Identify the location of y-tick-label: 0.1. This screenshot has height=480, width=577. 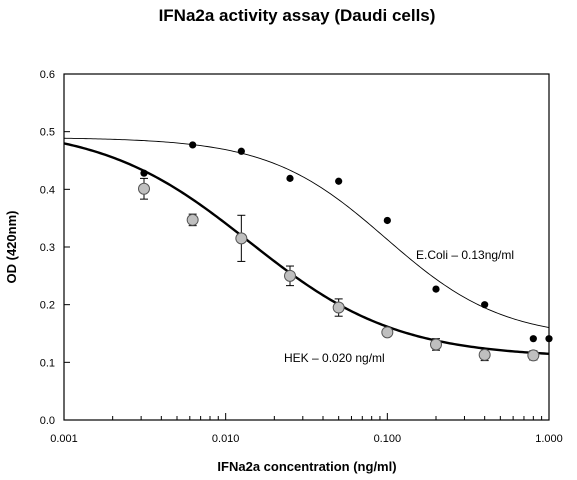
(47, 363).